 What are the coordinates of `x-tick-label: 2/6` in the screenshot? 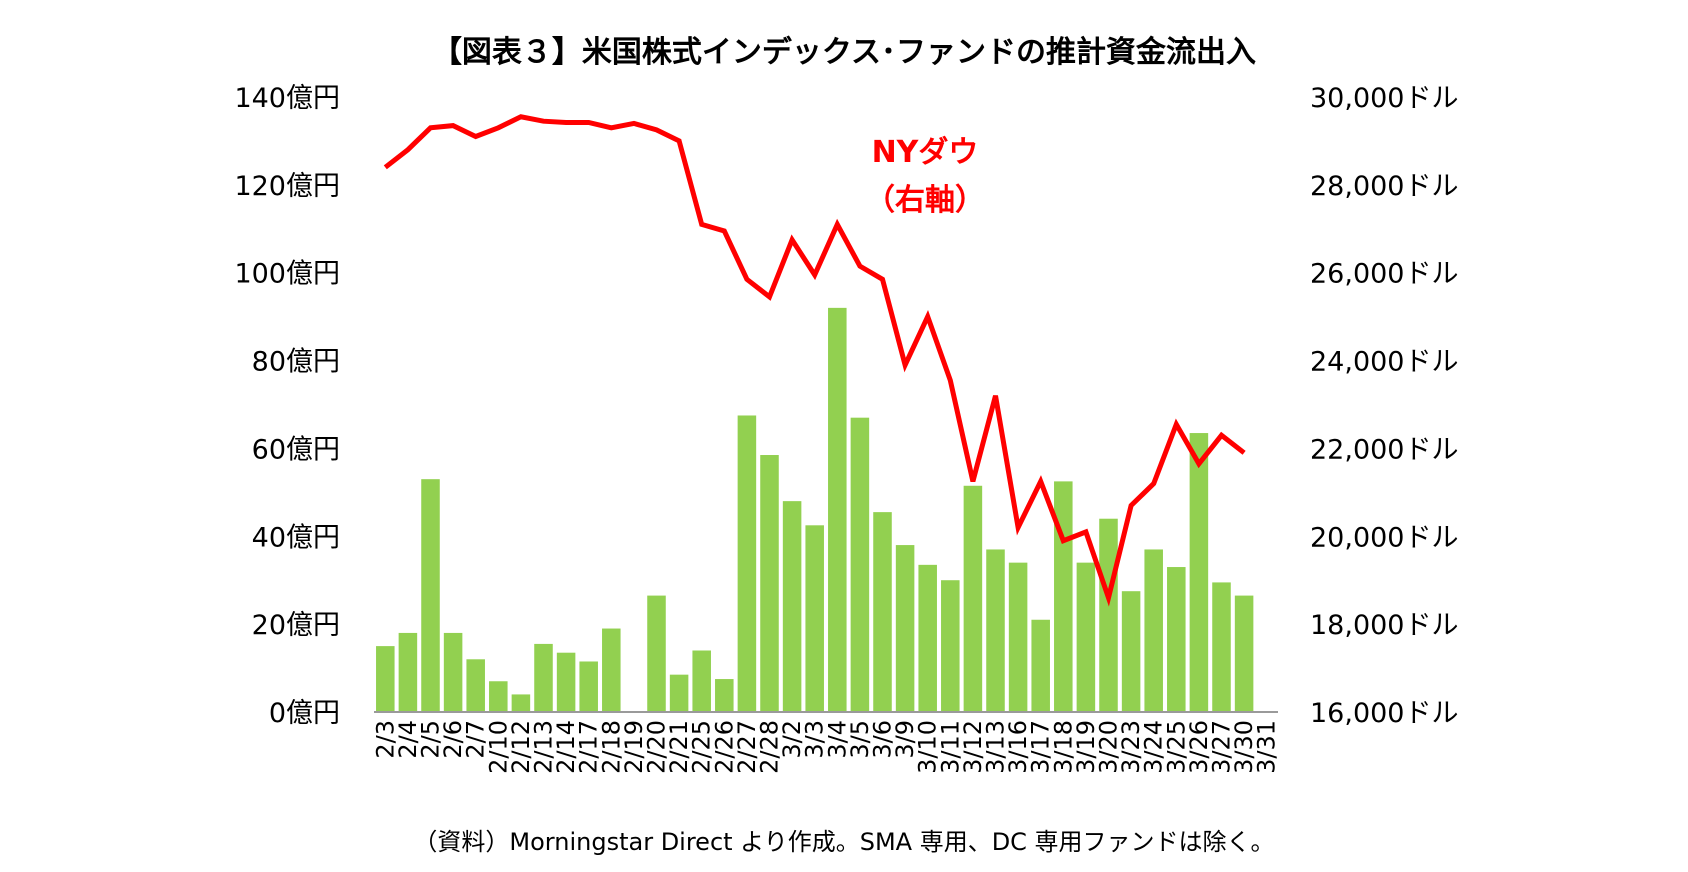 It's located at (453, 739).